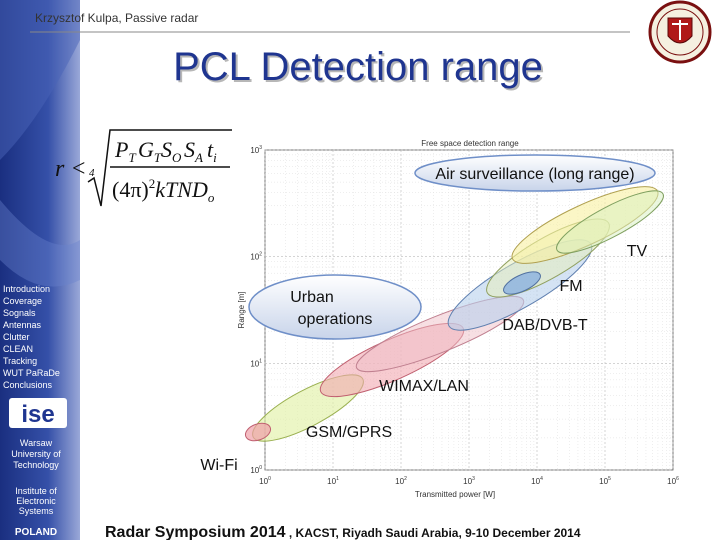 The width and height of the screenshot is (720, 540). I want to click on y-tick-label-exp: 3, so click(260, 148).